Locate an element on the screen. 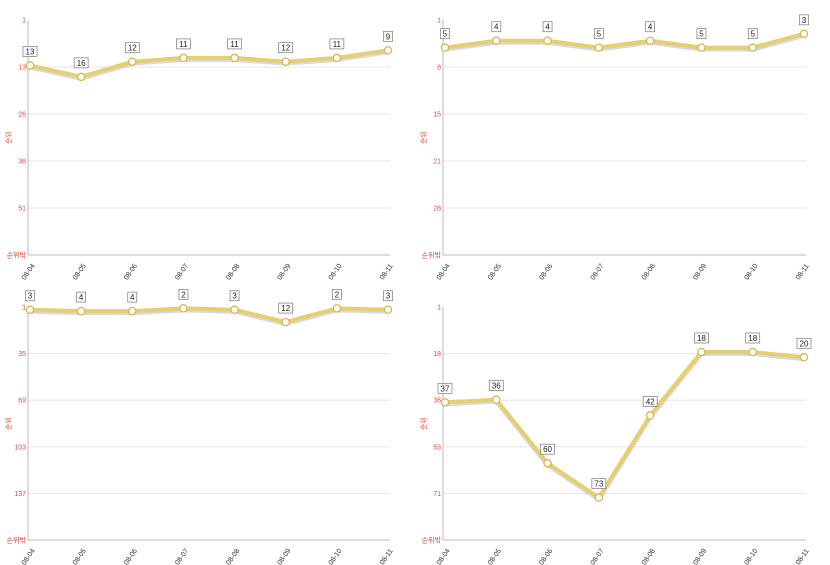  y-tick-label: 18 is located at coordinates (437, 354).